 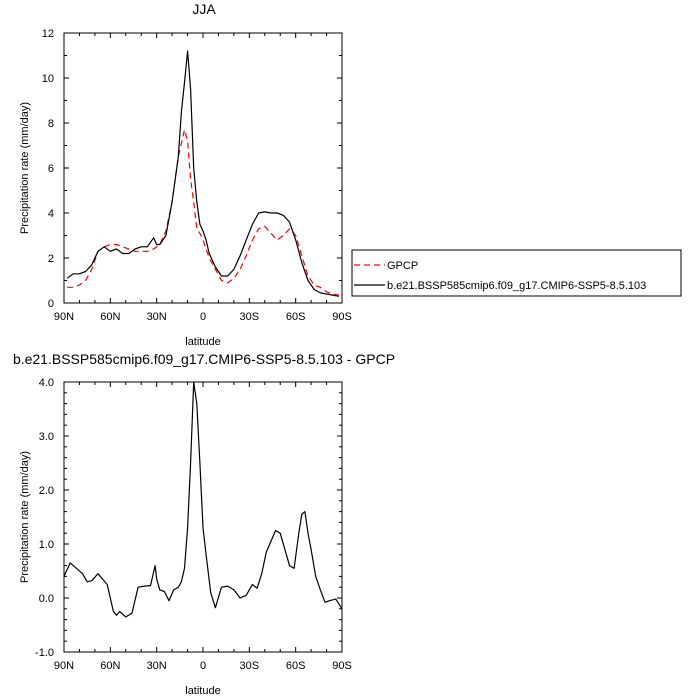 What do you see at coordinates (296, 317) in the screenshot?
I see `top-chart-x-tick-label: 60S` at bounding box center [296, 317].